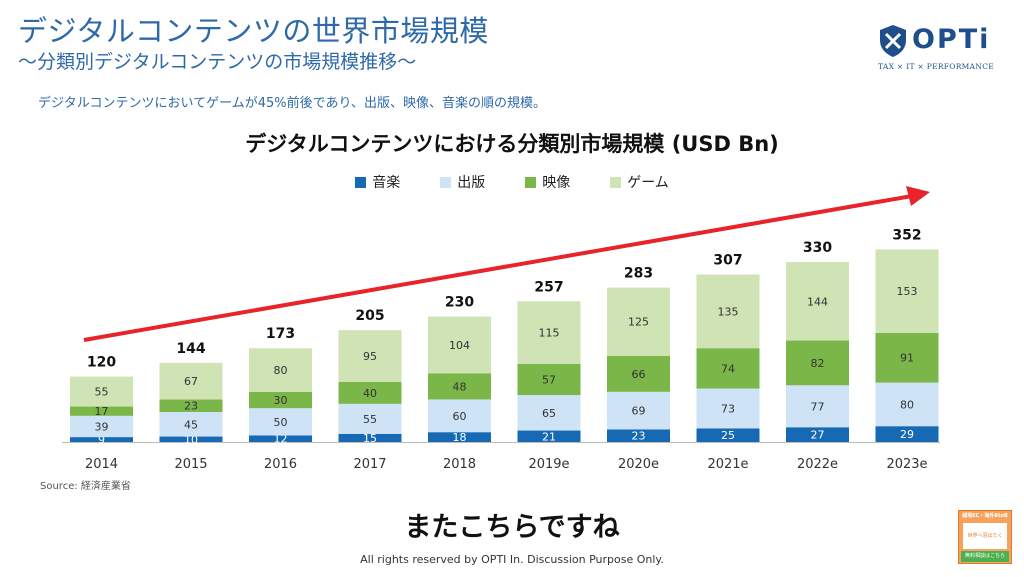 The width and height of the screenshot is (1024, 577). I want to click on data-label: 66, so click(639, 374).